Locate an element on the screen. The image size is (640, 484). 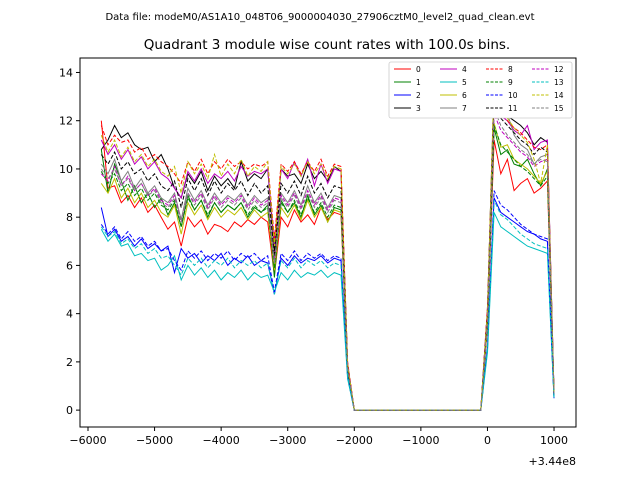
y-tick-label: 10 is located at coordinates (66, 169).